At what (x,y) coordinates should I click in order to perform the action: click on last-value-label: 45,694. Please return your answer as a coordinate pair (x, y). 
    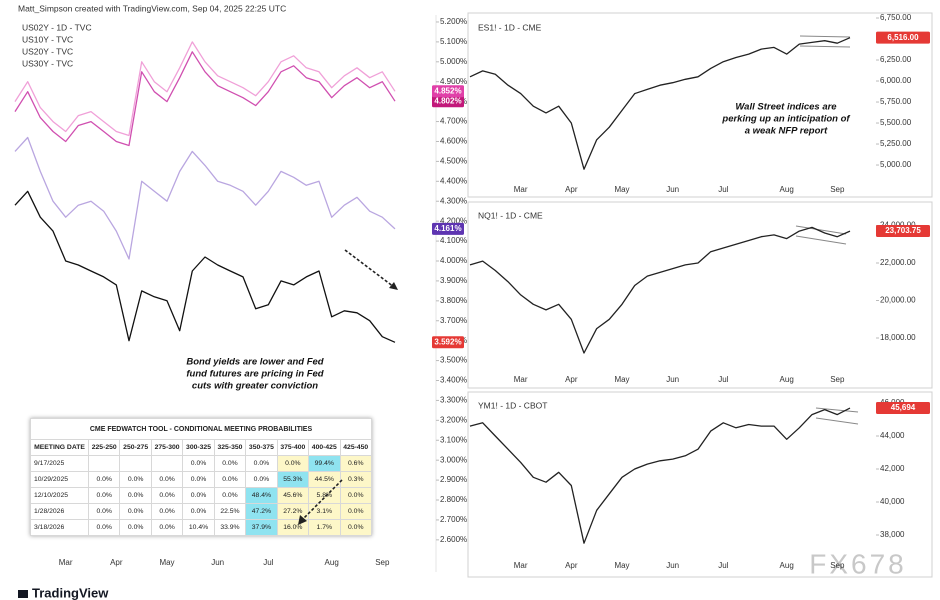
    Looking at the image, I should click on (903, 407).